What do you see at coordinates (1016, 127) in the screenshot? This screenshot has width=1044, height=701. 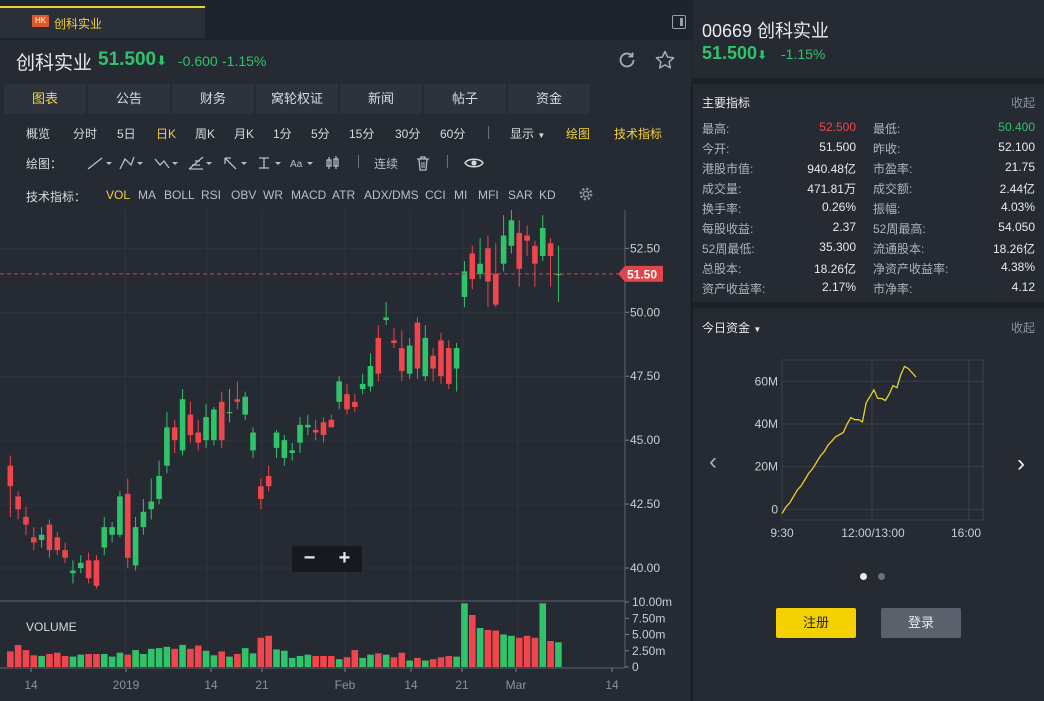 I see `metric-value: 50.400` at bounding box center [1016, 127].